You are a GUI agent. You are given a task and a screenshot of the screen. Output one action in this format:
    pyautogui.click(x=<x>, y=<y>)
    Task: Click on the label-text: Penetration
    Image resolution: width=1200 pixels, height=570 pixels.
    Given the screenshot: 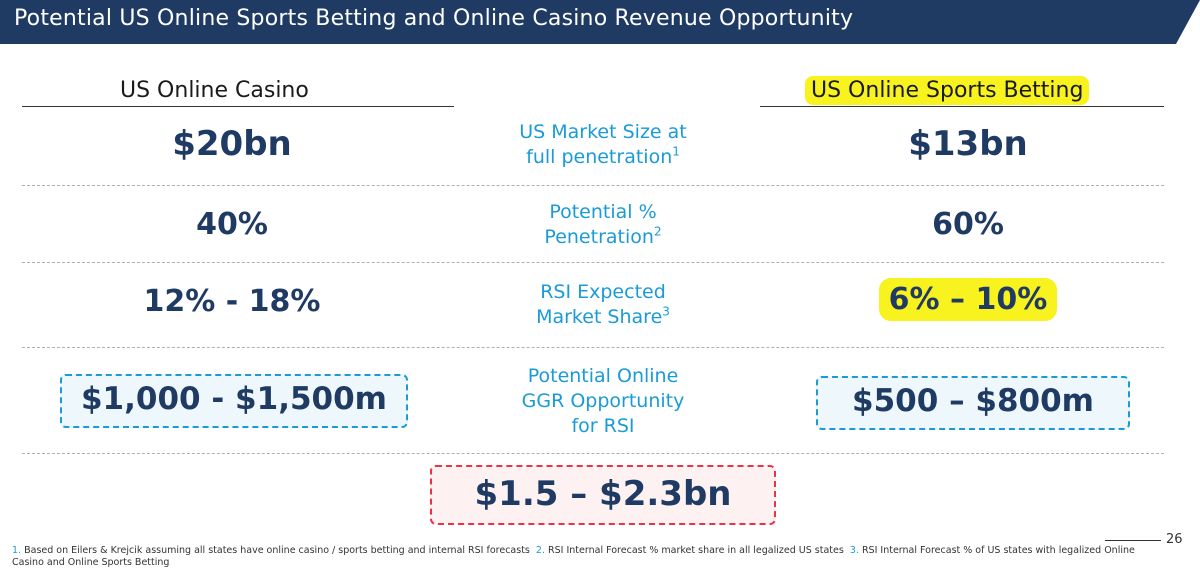 What is the action you would take?
    pyautogui.click(x=599, y=237)
    